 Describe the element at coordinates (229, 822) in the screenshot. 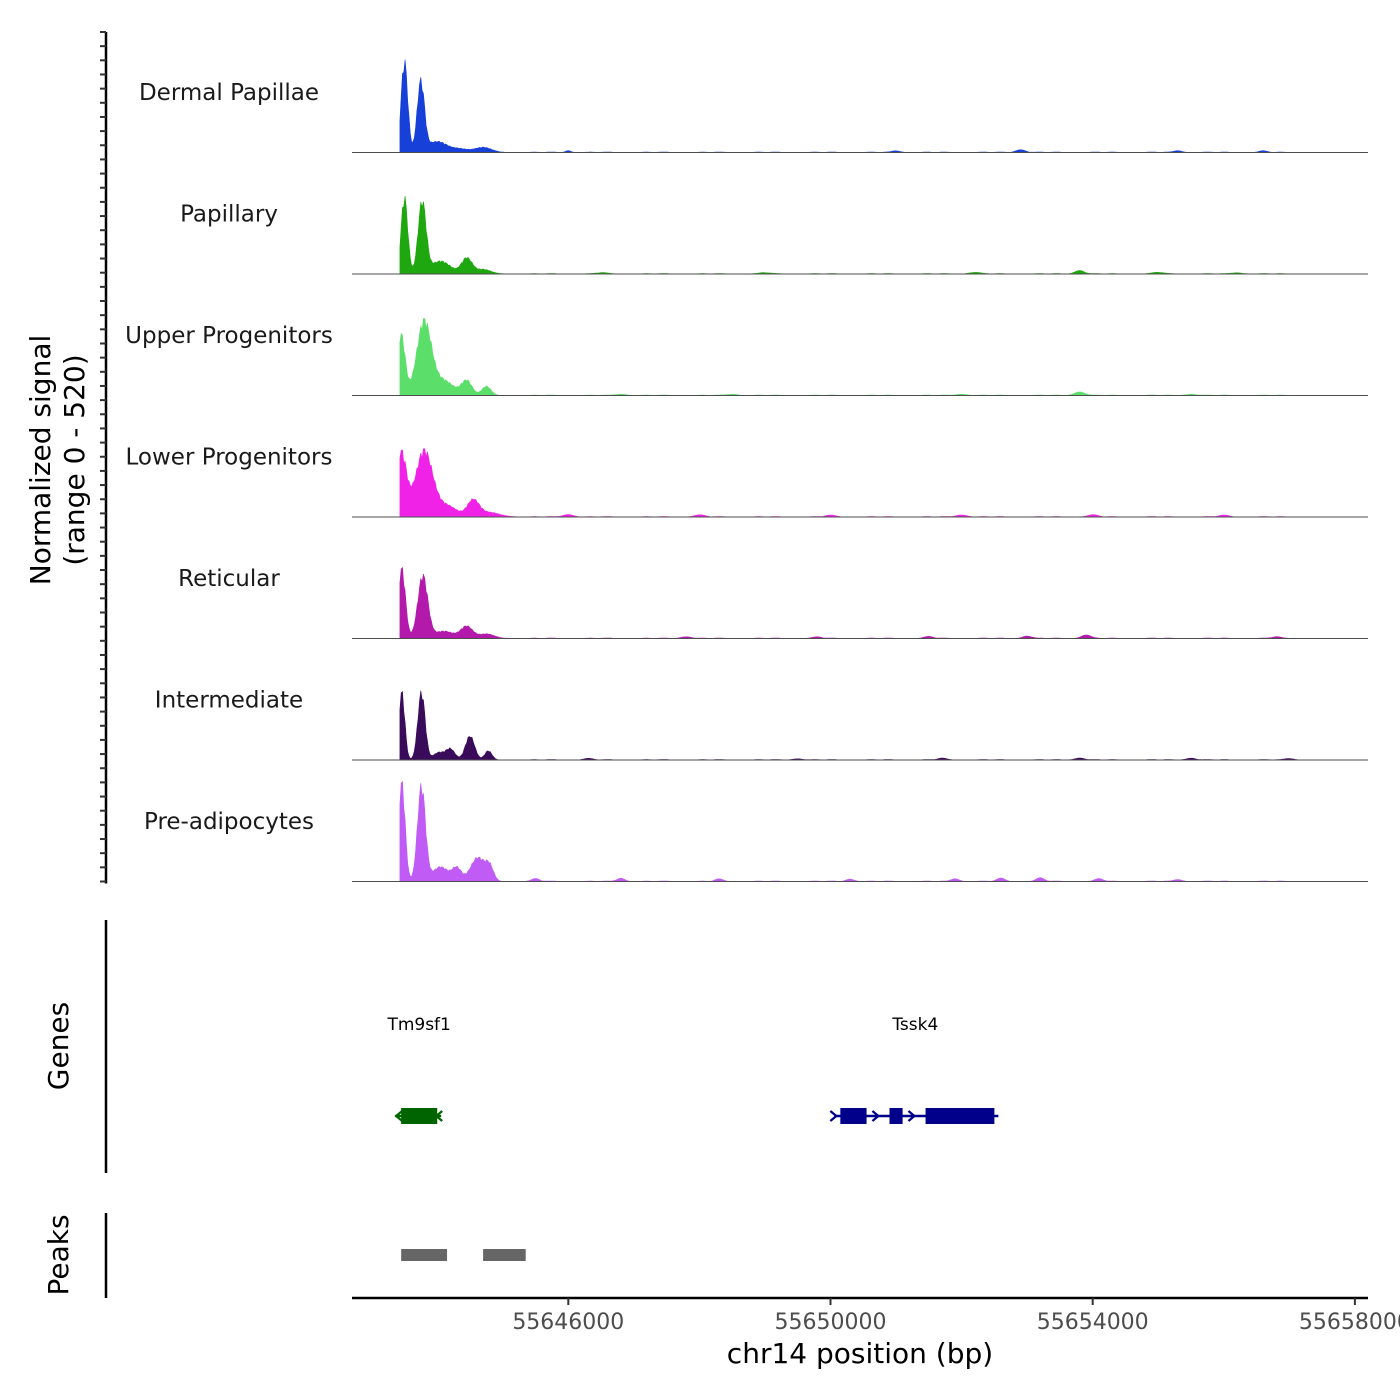

I see `track-label: Pre-adipocytes` at that location.